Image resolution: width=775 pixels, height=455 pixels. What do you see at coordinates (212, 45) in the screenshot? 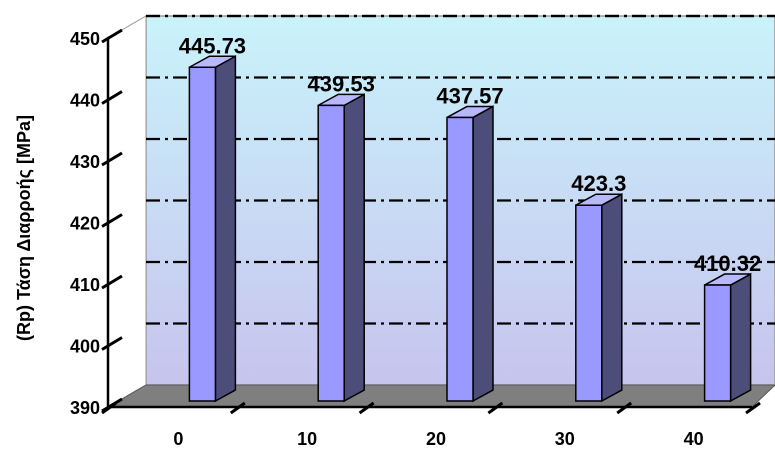
I see `bar-value-label: 445.73` at bounding box center [212, 45].